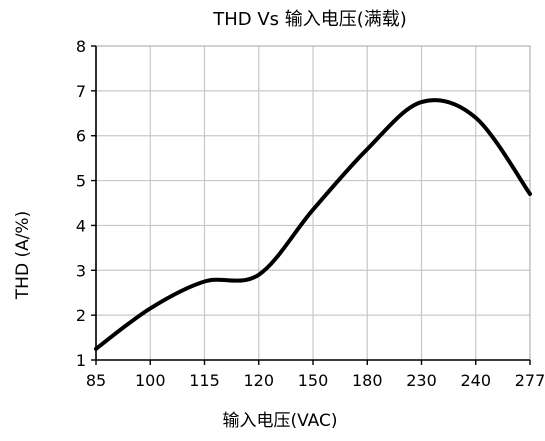 This screenshot has height=441, width=545. I want to click on y-tick-label: 6, so click(81, 136).